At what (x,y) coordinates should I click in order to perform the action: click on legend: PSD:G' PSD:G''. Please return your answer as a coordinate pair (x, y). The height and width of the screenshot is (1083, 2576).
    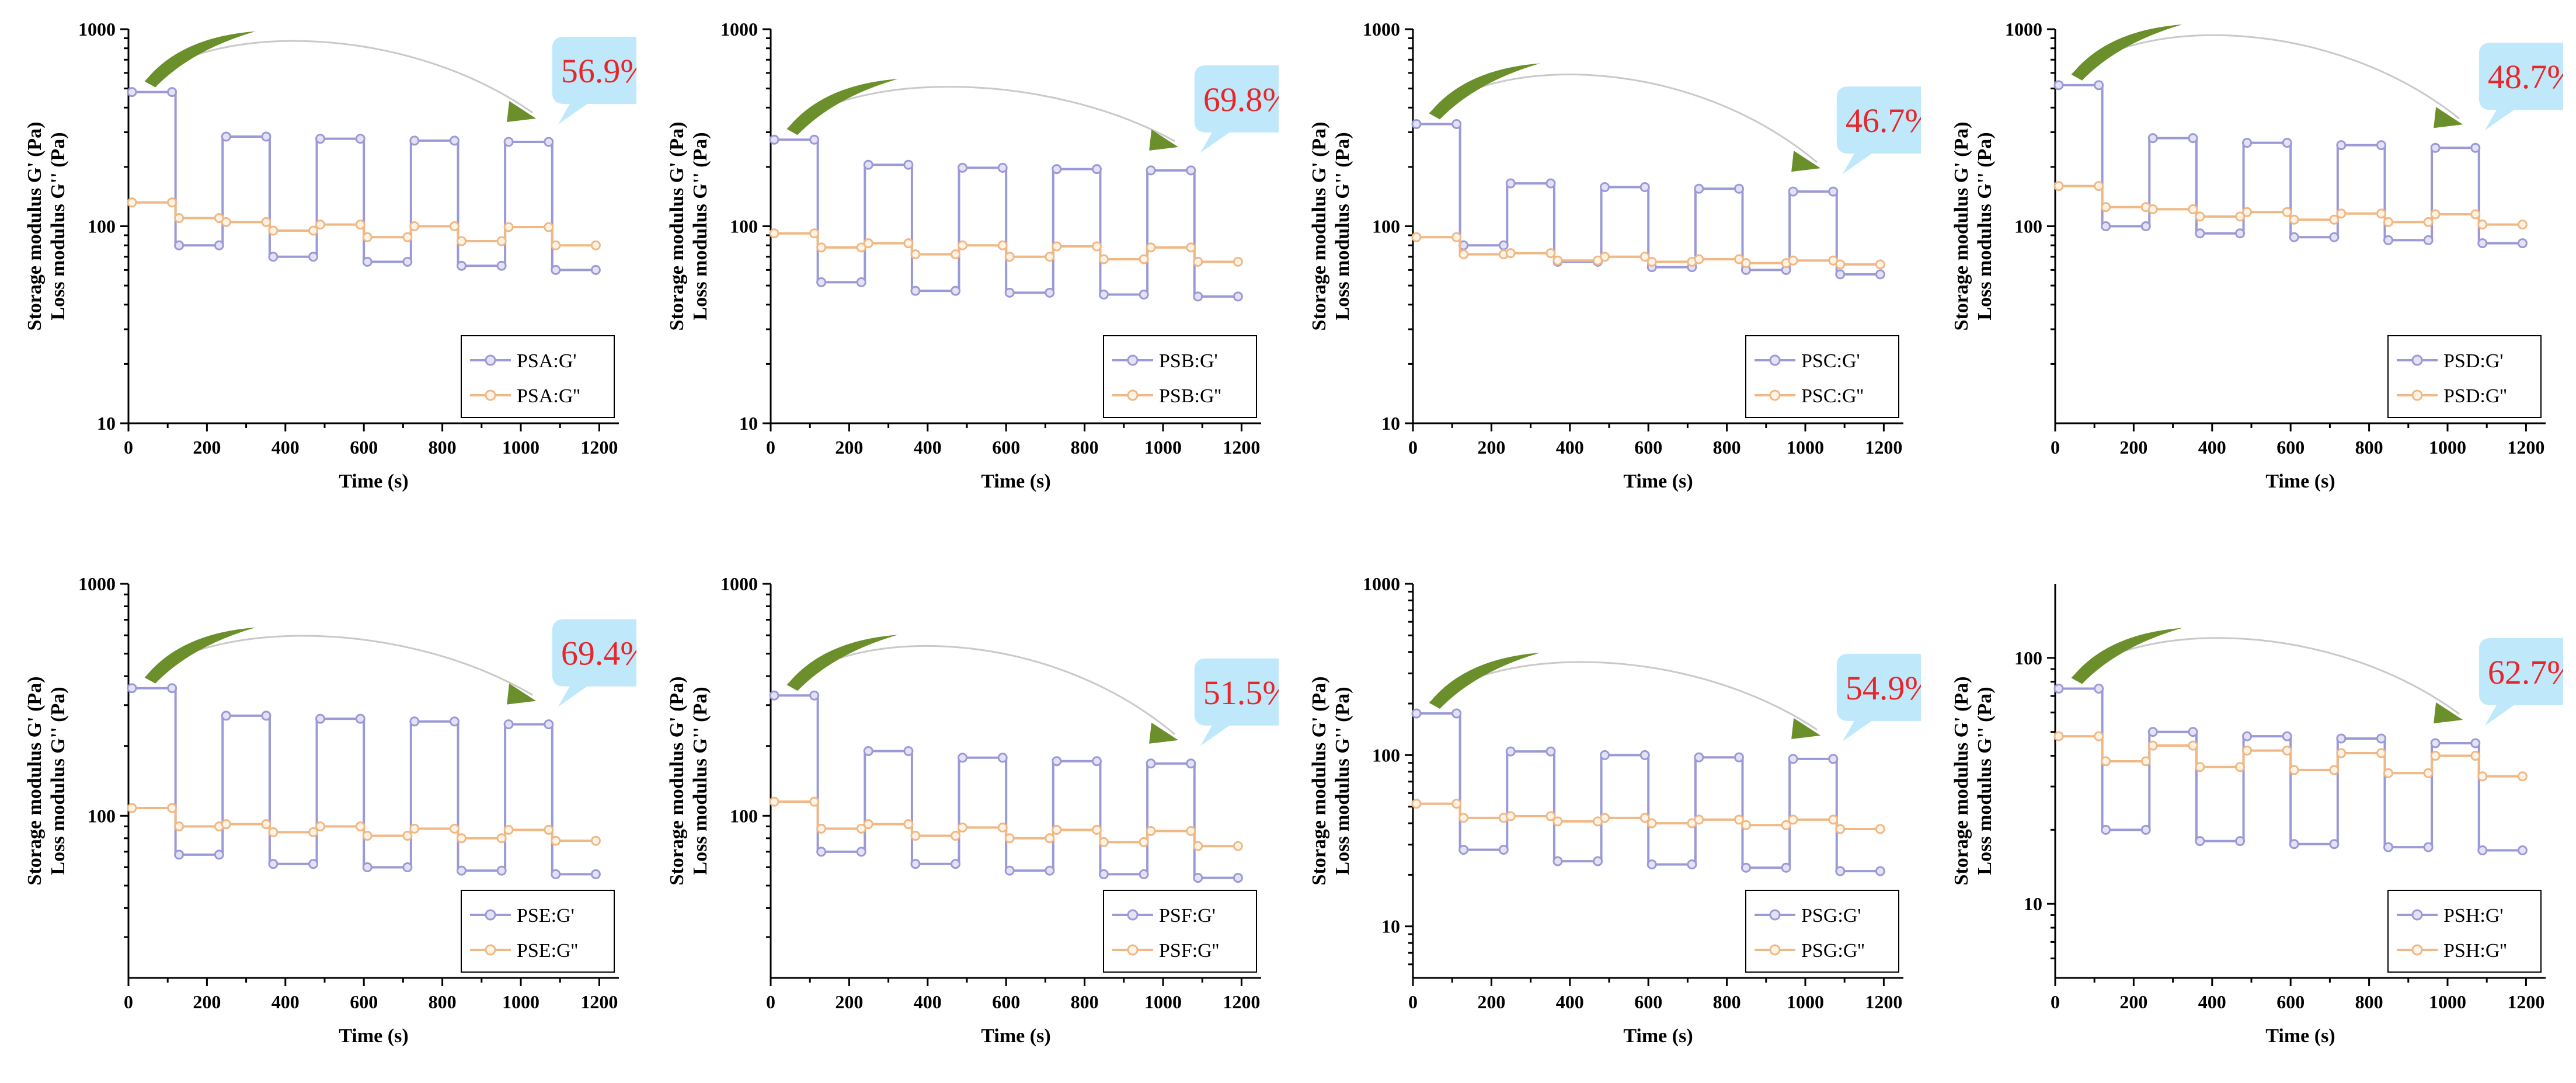
    Looking at the image, I should click on (2464, 376).